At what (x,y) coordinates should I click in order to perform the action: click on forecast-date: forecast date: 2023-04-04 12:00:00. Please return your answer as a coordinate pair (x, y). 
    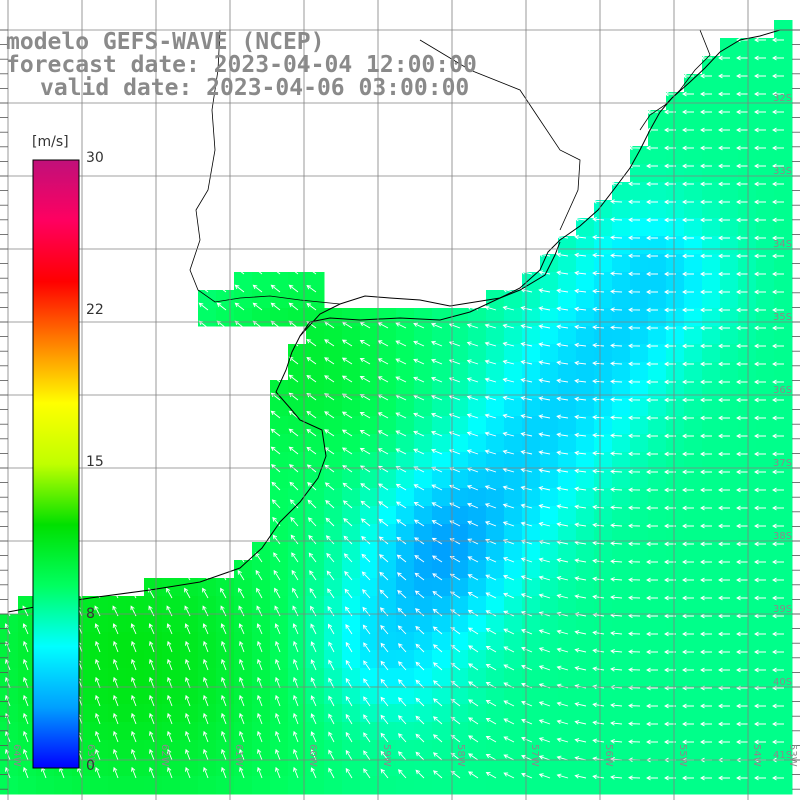
    Looking at the image, I should click on (241, 65).